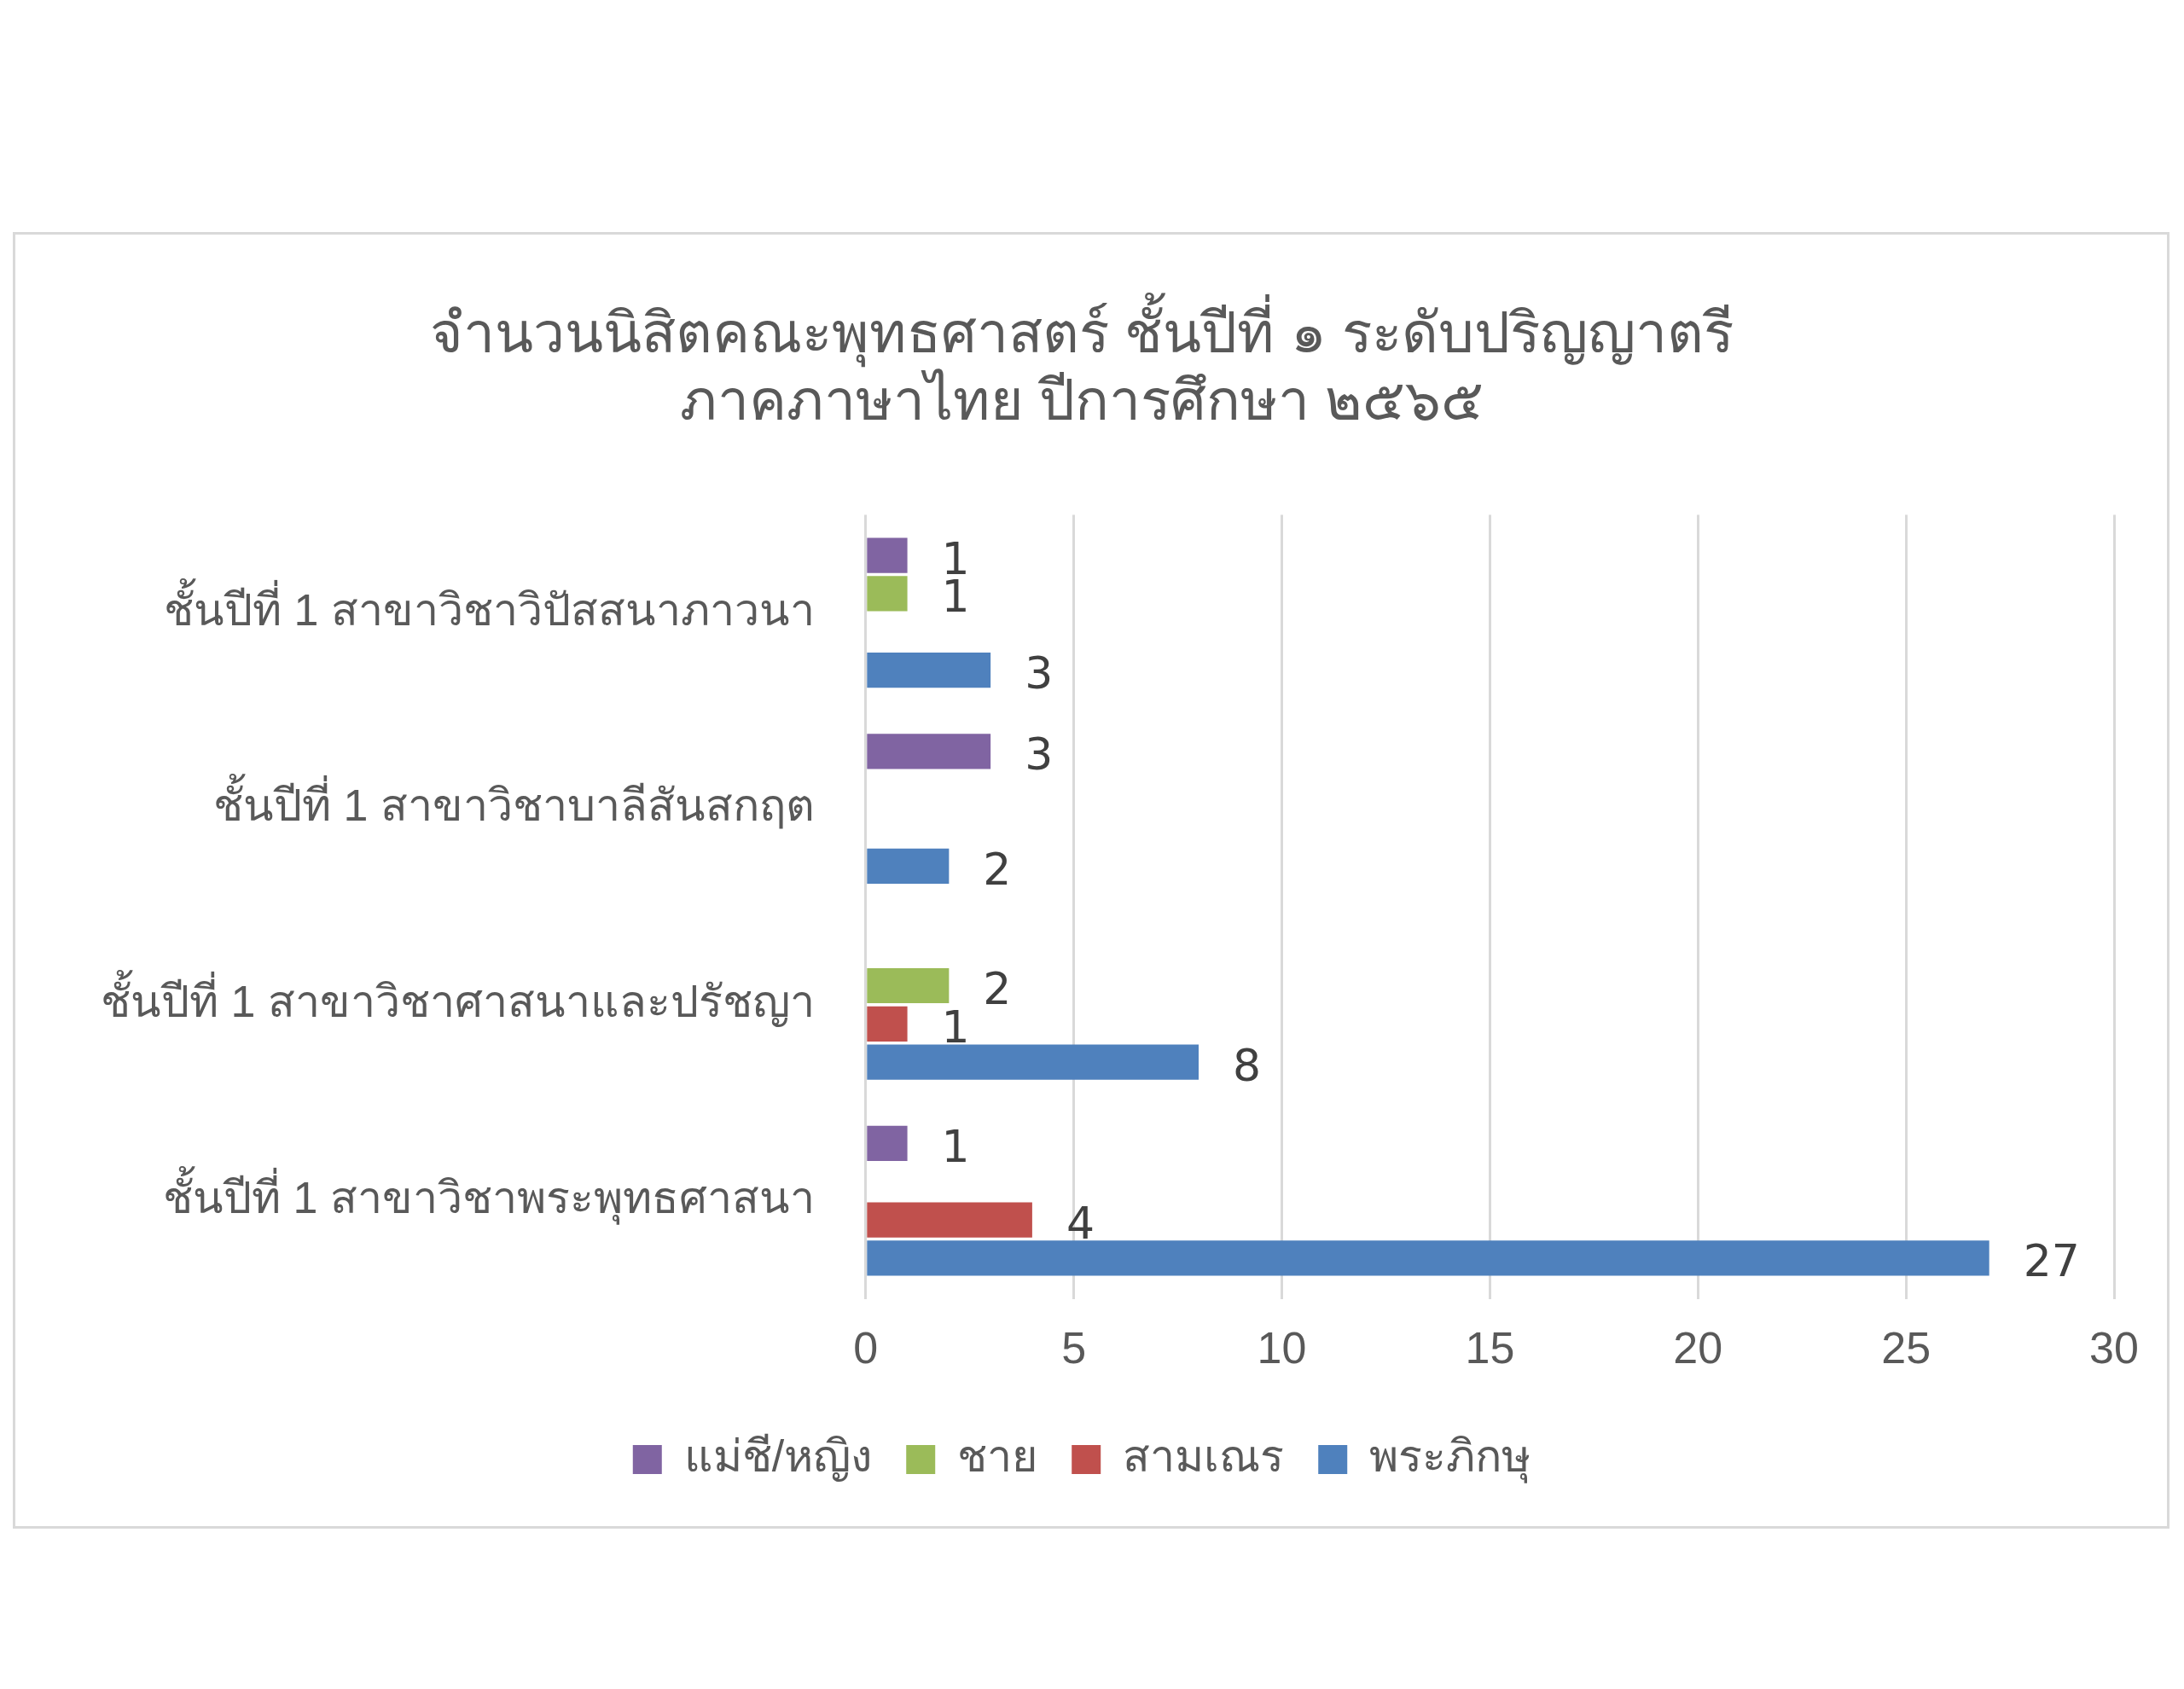  What do you see at coordinates (458, 999) in the screenshot?
I see `y-tick-label: ชั้นปีที่ 1 สาขาวิชาศาสนาและปรัชญา` at bounding box center [458, 999].